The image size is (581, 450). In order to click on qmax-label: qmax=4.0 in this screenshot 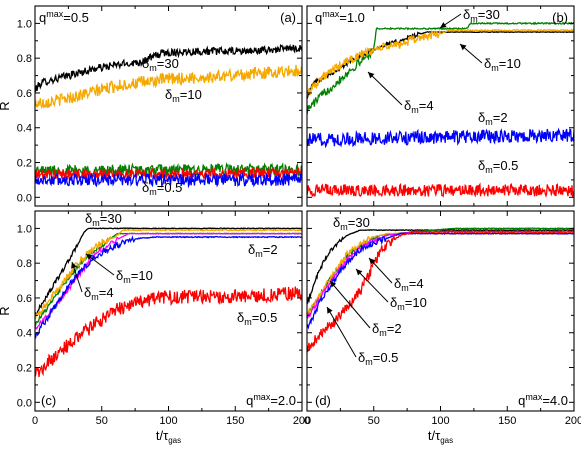, I will do `click(543, 400)`.